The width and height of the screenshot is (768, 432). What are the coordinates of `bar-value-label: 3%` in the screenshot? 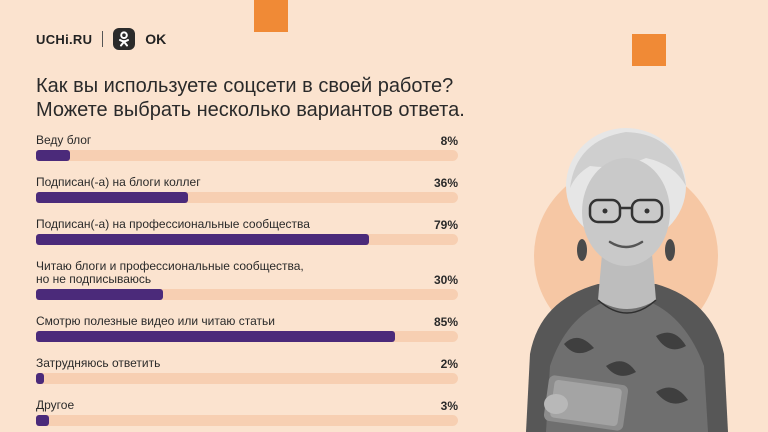 It's located at (449, 406).